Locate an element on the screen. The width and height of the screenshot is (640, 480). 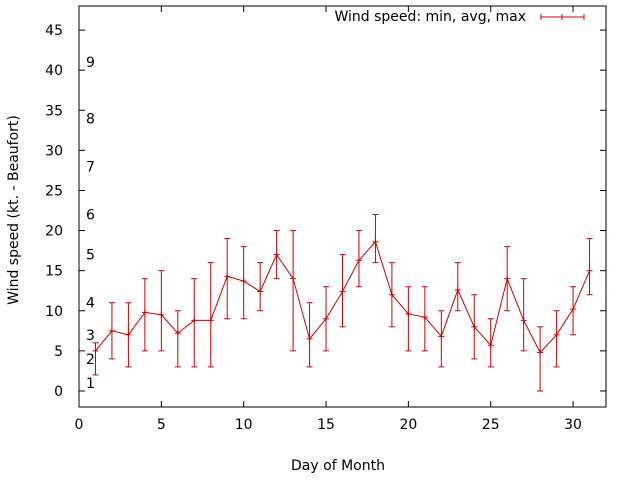
y-tick-label: 25 is located at coordinates (54, 191).